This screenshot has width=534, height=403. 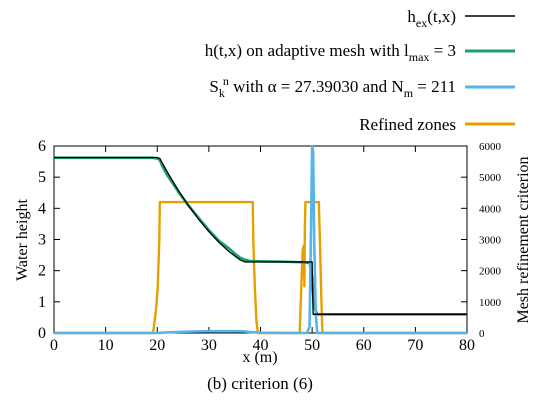 I want to click on y2-tick-label: 4000, so click(x=490, y=209).